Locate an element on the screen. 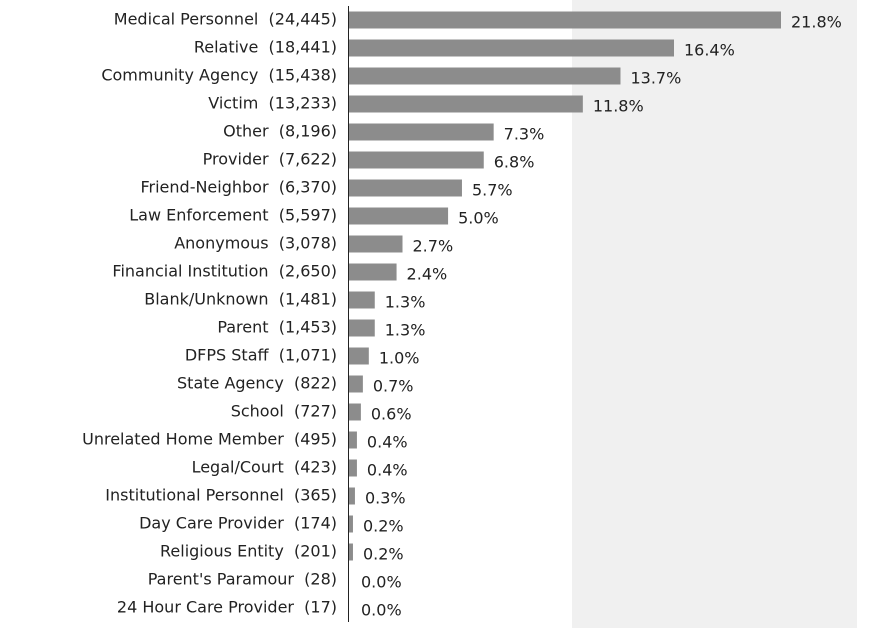 The height and width of the screenshot is (628, 869). value-label: 2.7% is located at coordinates (433, 246).